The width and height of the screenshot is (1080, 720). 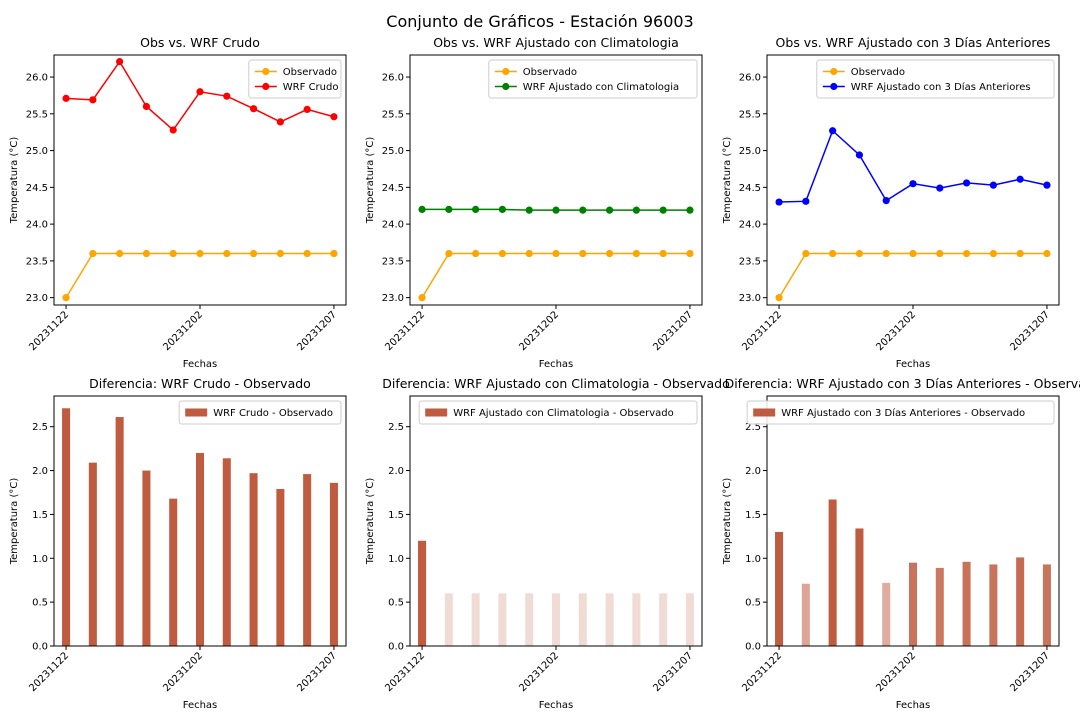 What do you see at coordinates (393, 78) in the screenshot?
I see `y-tick-label: 26.0` at bounding box center [393, 78].